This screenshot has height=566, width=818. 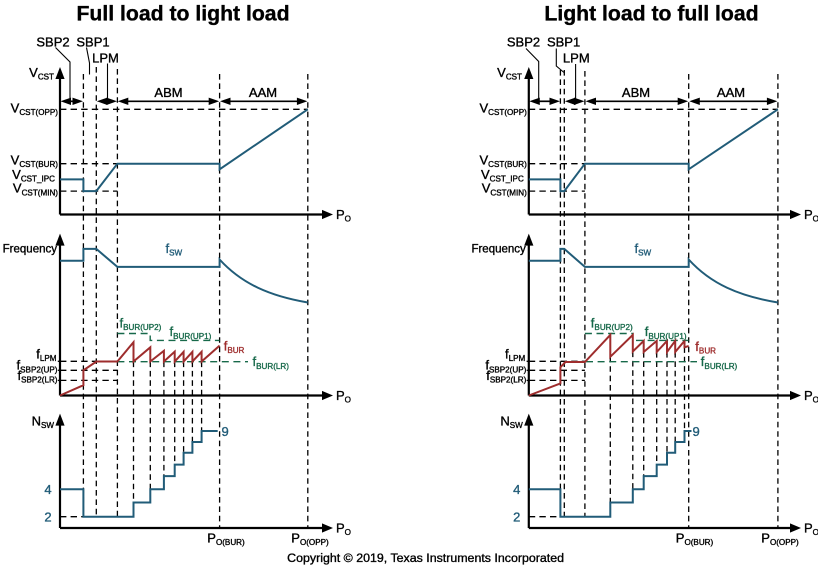 I want to click on svg-text: Full load to light load, so click(x=182, y=14).